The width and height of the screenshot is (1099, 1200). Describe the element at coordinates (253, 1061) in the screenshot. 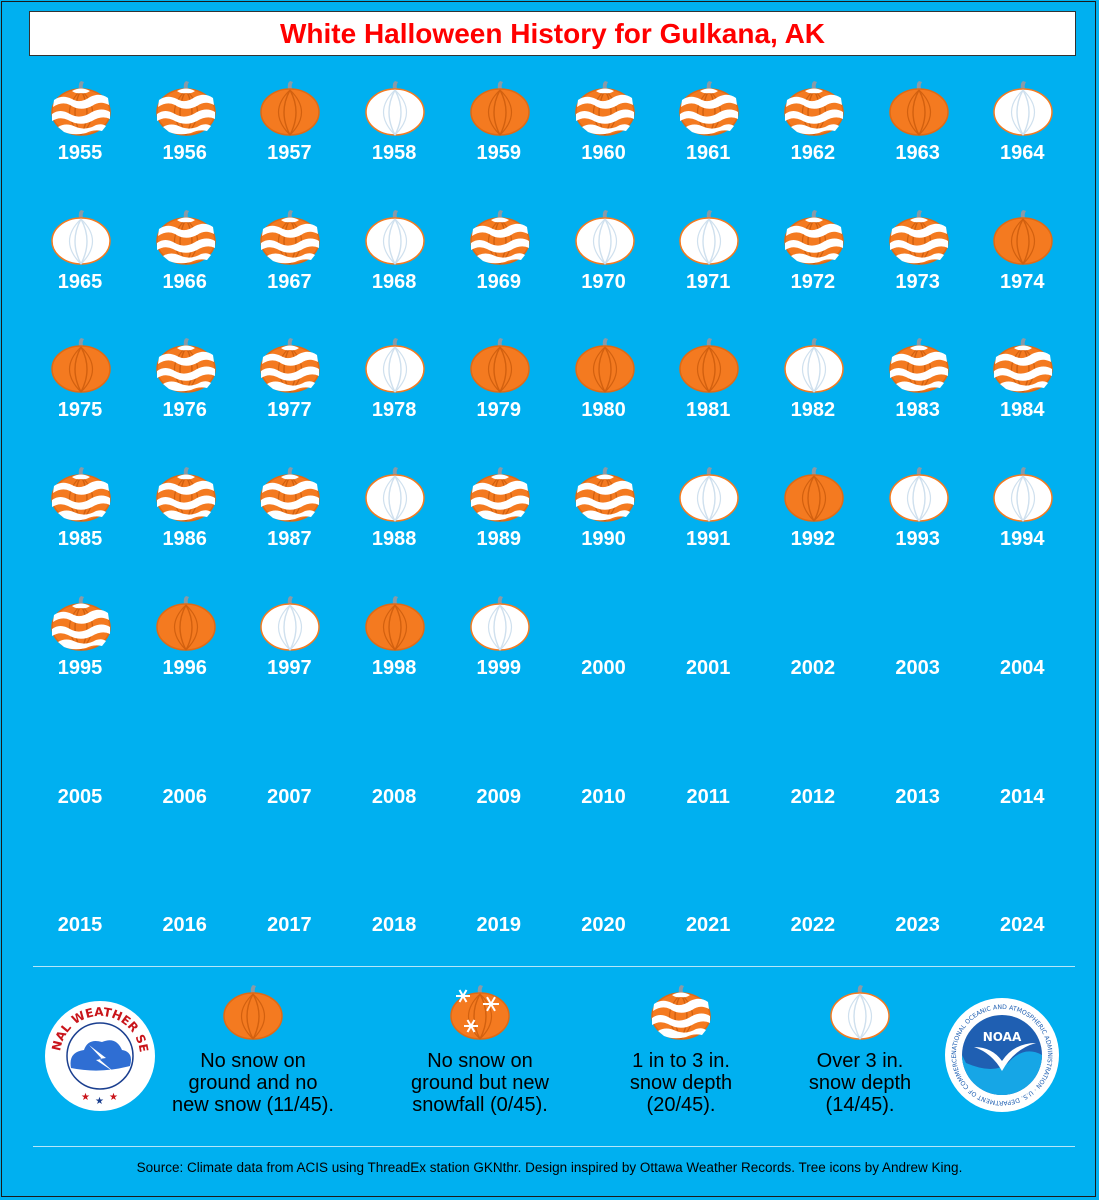

I see `legend-no-snow-line1: No snow on` at that location.